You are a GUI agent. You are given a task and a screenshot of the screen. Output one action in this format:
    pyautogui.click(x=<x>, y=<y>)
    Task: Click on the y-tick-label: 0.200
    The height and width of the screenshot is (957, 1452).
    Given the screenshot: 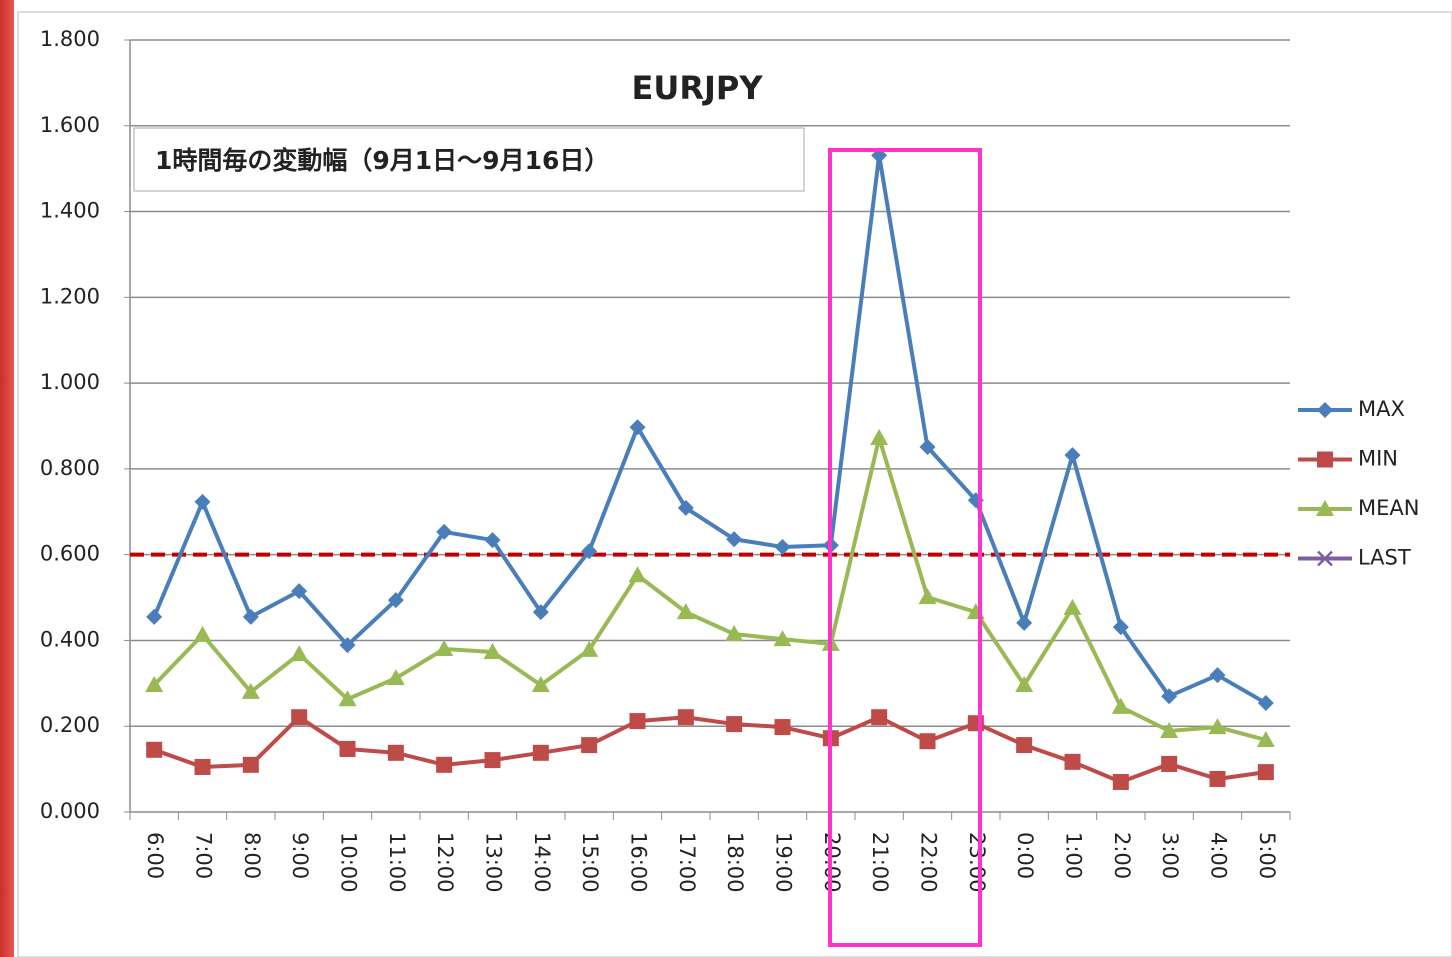 What is the action you would take?
    pyautogui.click(x=70, y=725)
    